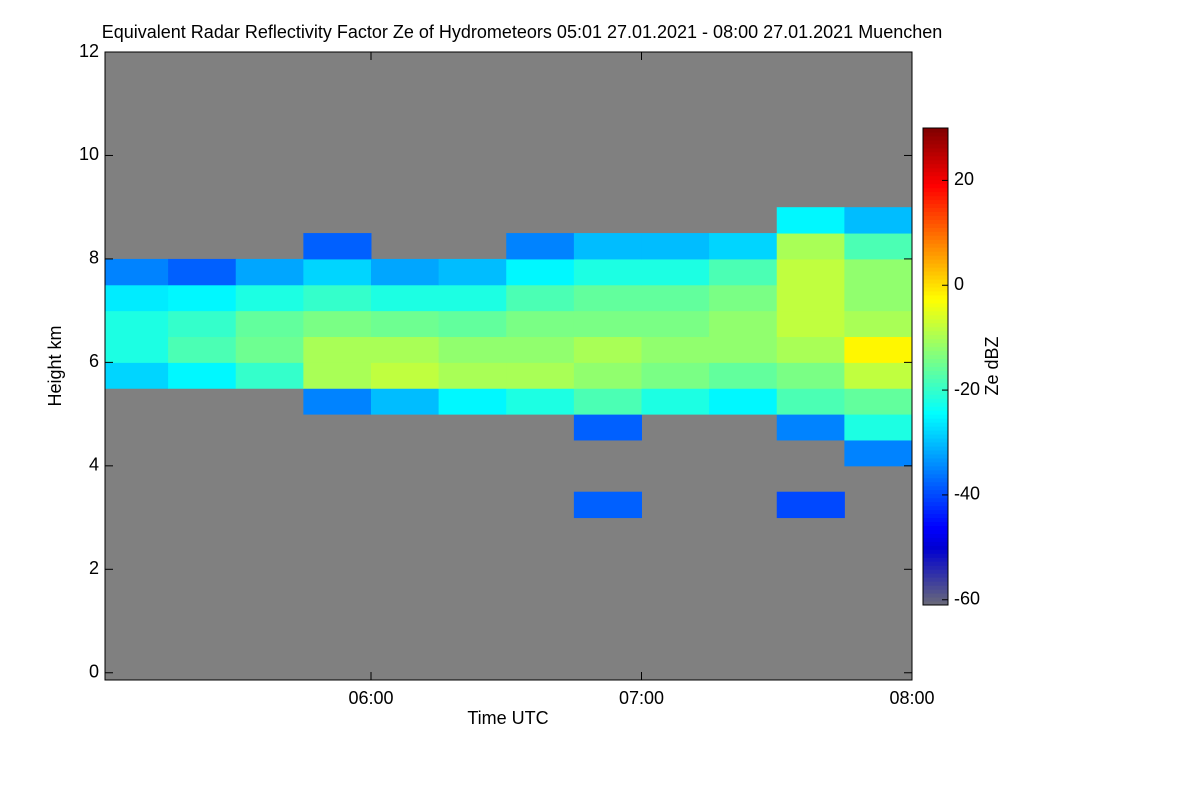 The height and width of the screenshot is (800, 1200). Describe the element at coordinates (507, 718) in the screenshot. I see `x-axis-label: Time UTC` at that location.